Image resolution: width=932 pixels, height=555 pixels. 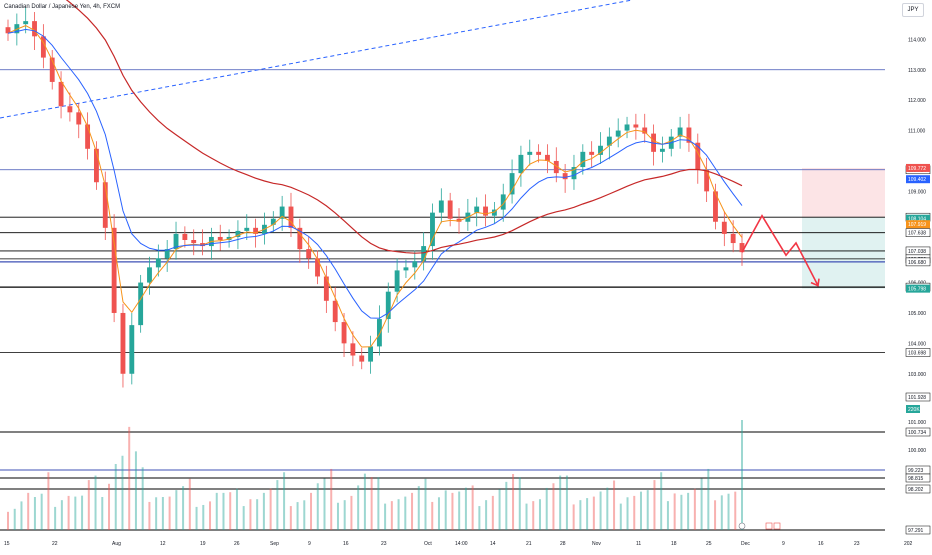 I want to click on price-tick: 113.000, so click(x=917, y=71).